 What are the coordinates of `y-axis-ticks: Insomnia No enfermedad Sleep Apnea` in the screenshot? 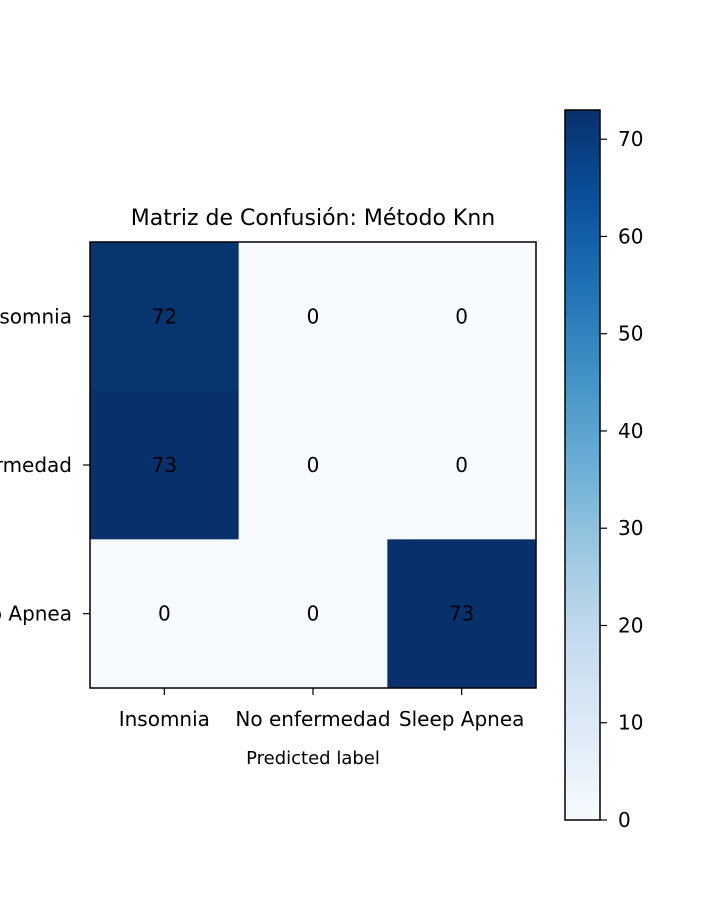 It's located at (45, 465).